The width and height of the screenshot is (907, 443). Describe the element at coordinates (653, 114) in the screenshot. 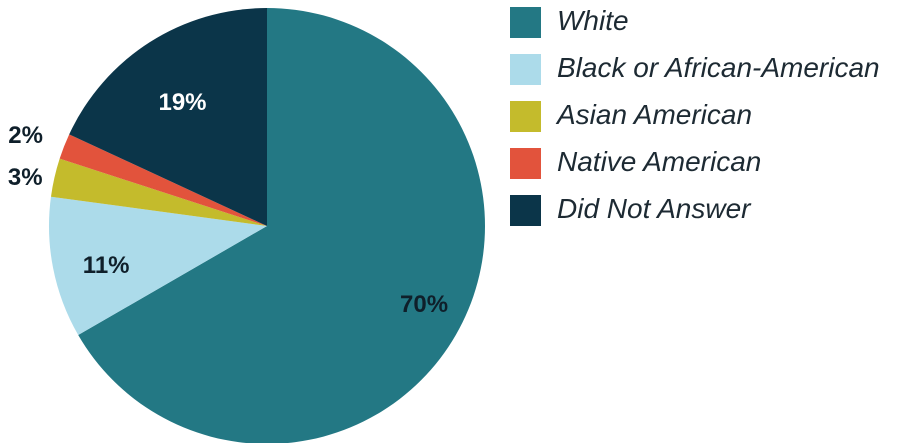

I see `legend-label-asian-american: Asian American` at that location.